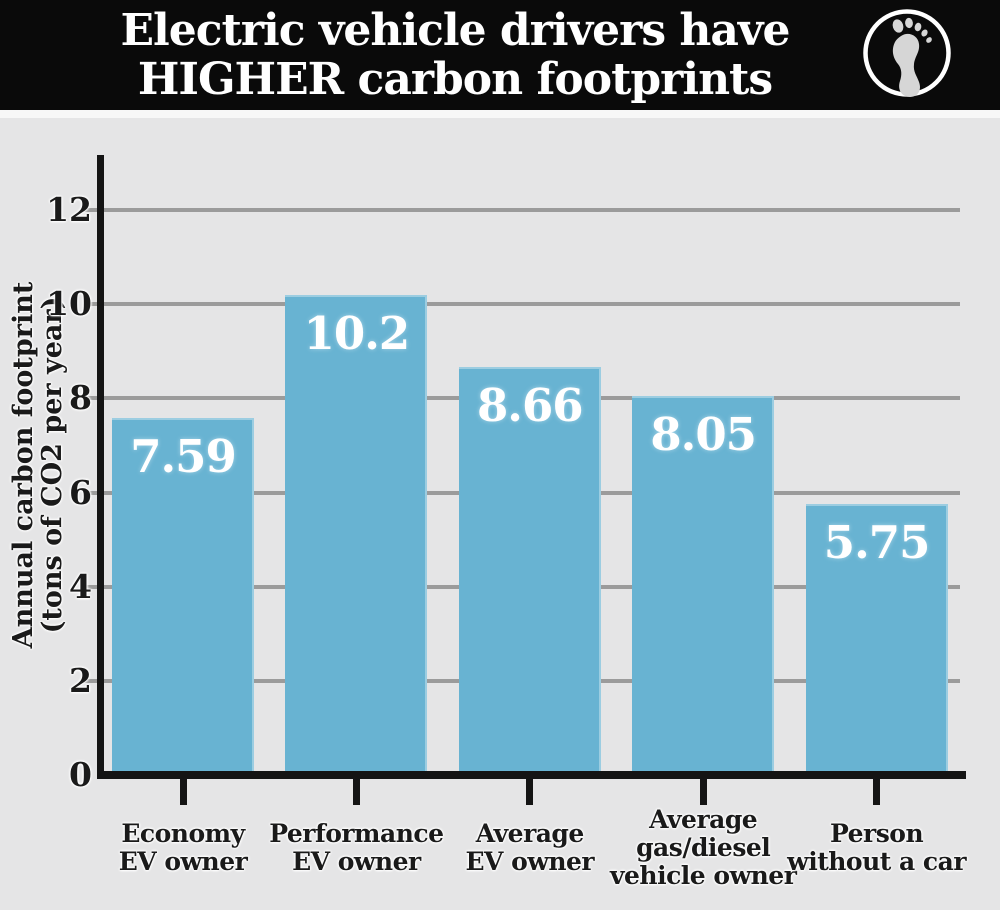 Image resolution: width=1000 pixels, height=910 pixels. I want to click on bar: 10.2, so click(356, 532).